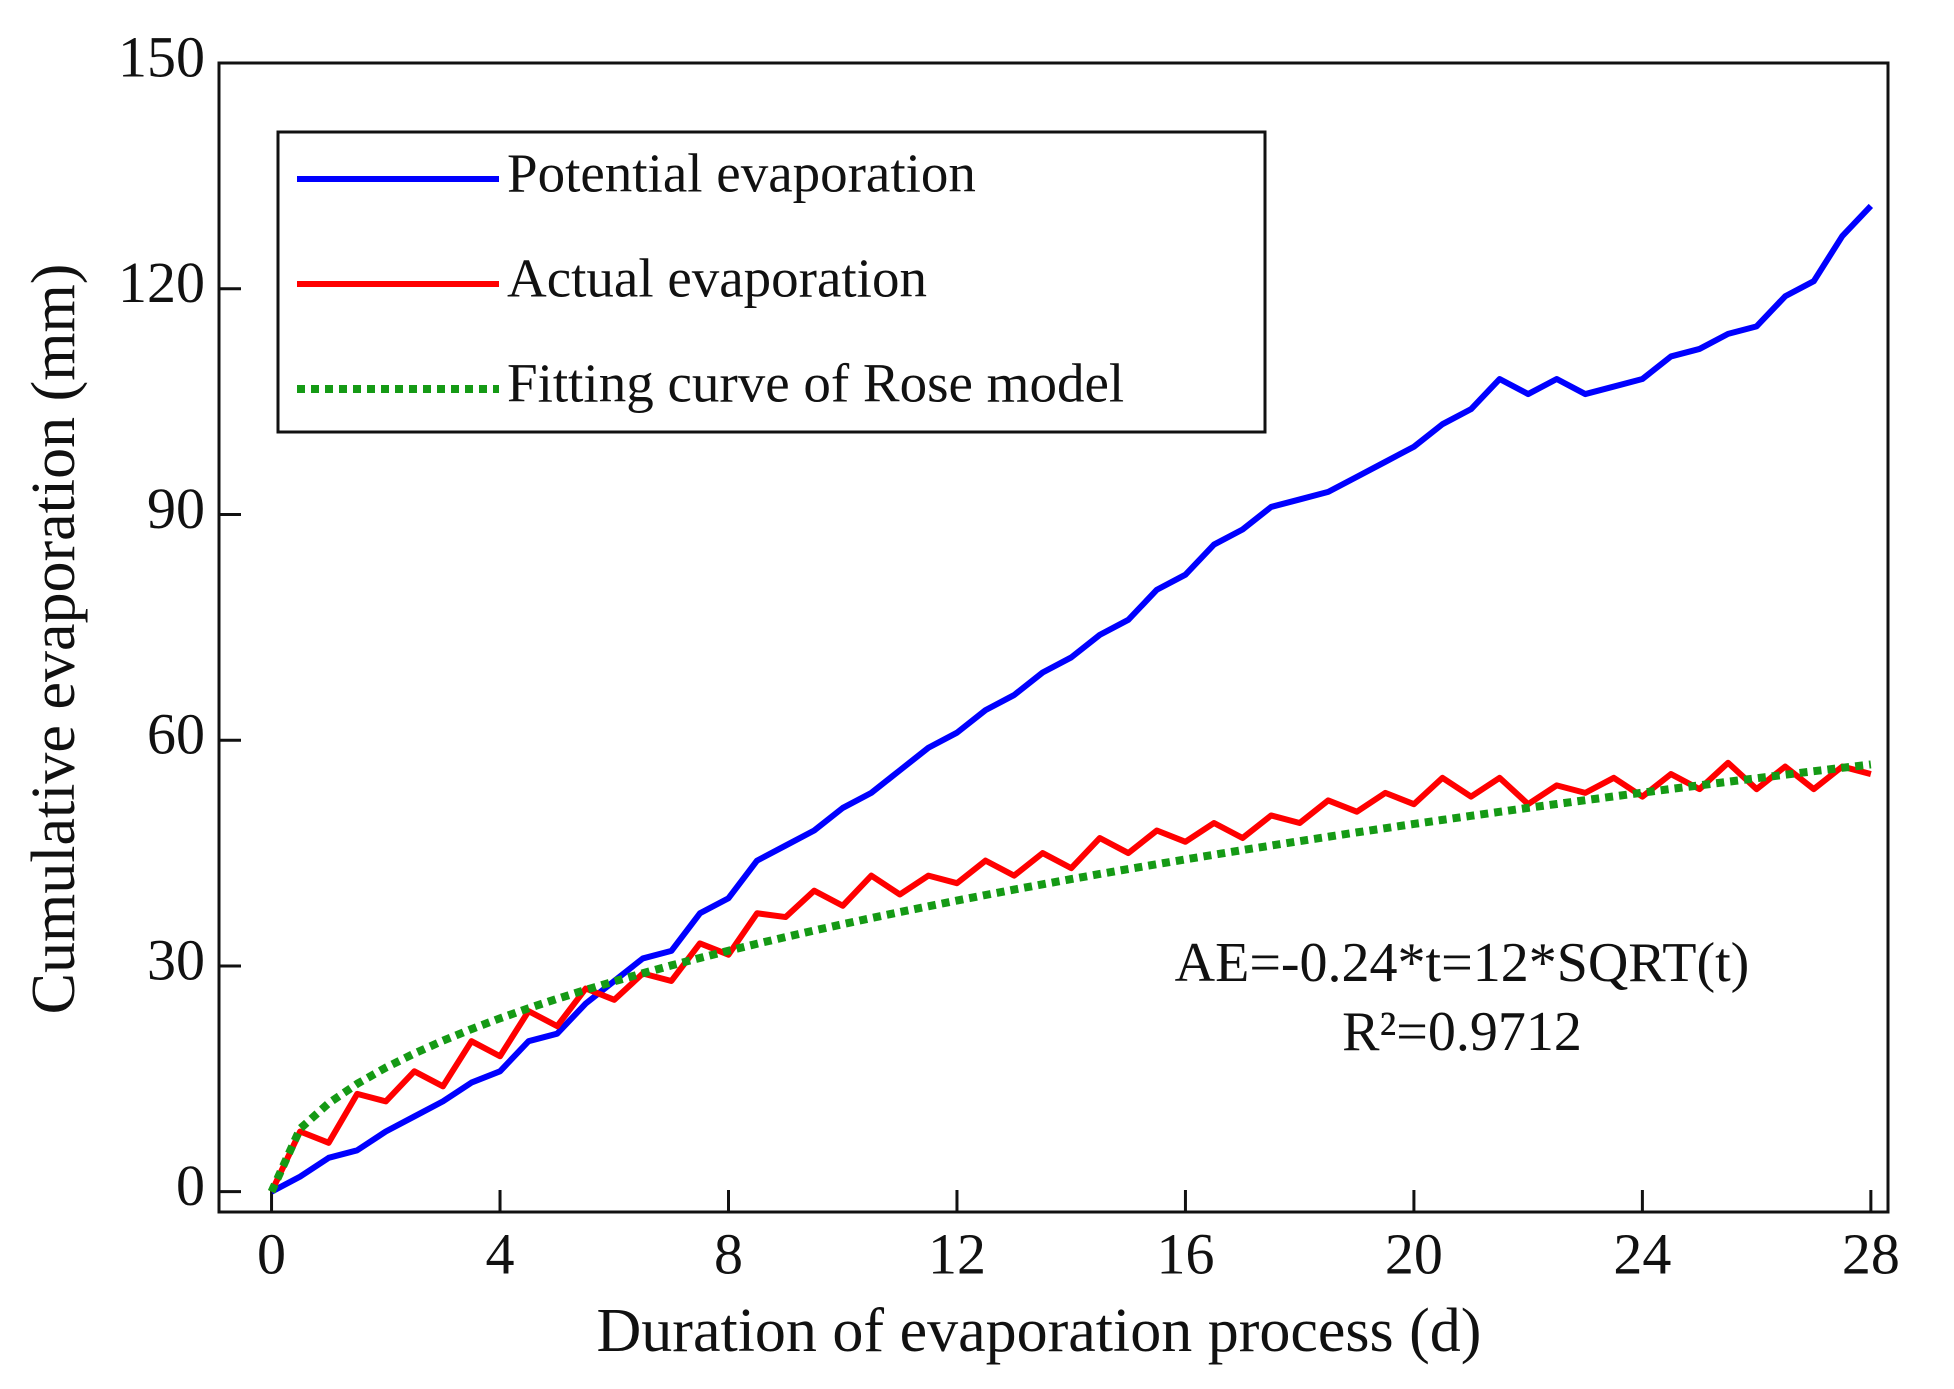 This screenshot has height=1389, width=1954. Describe the element at coordinates (176, 508) in the screenshot. I see `y-tick-label: 90` at that location.